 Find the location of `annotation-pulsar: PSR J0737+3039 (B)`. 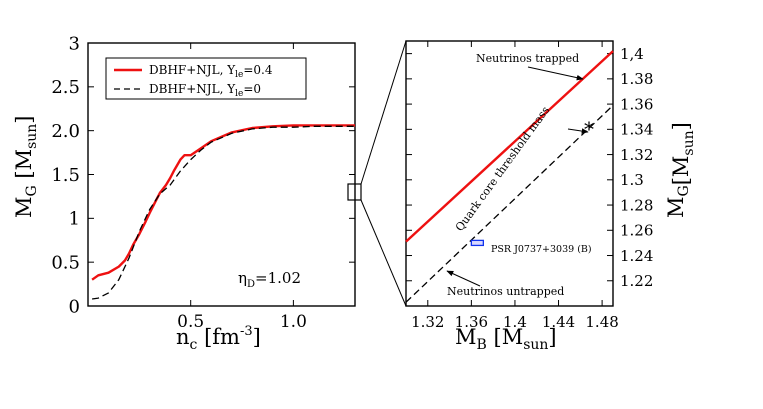

annotation-pulsar: PSR J0737+3039 (B) is located at coordinates (541, 249).